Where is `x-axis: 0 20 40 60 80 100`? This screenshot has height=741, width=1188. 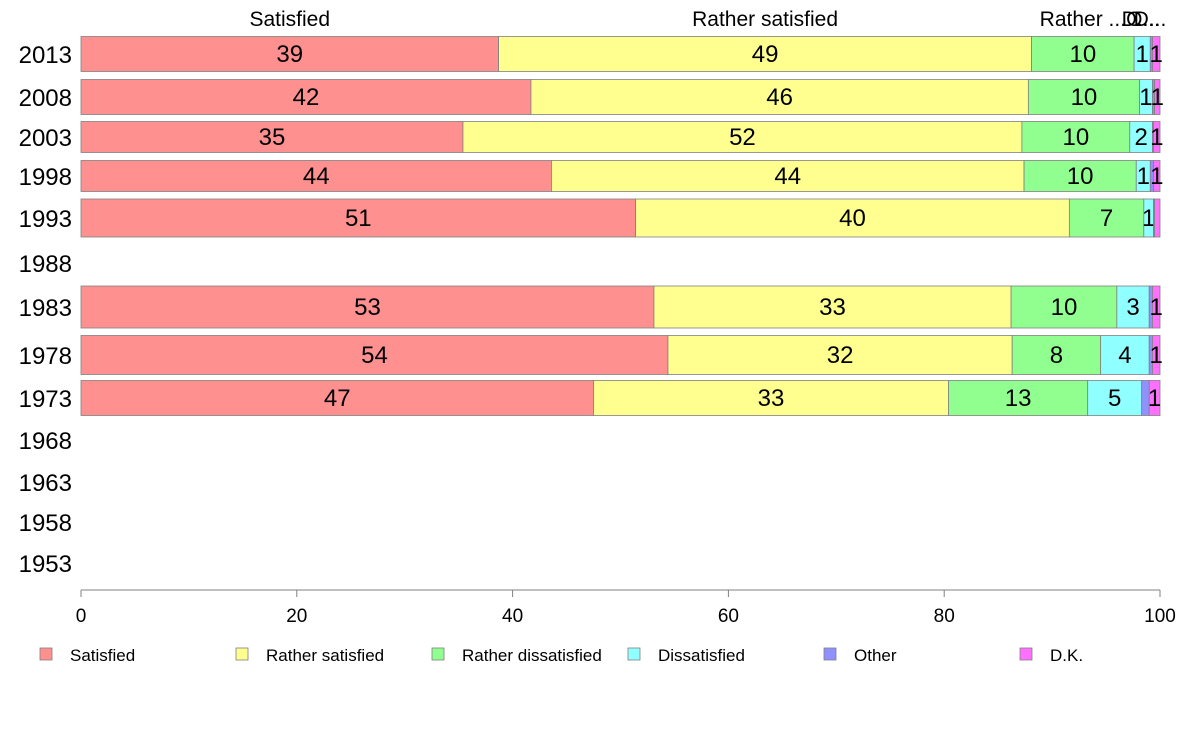
x-axis: 0 20 40 60 80 100 is located at coordinates (626, 608).